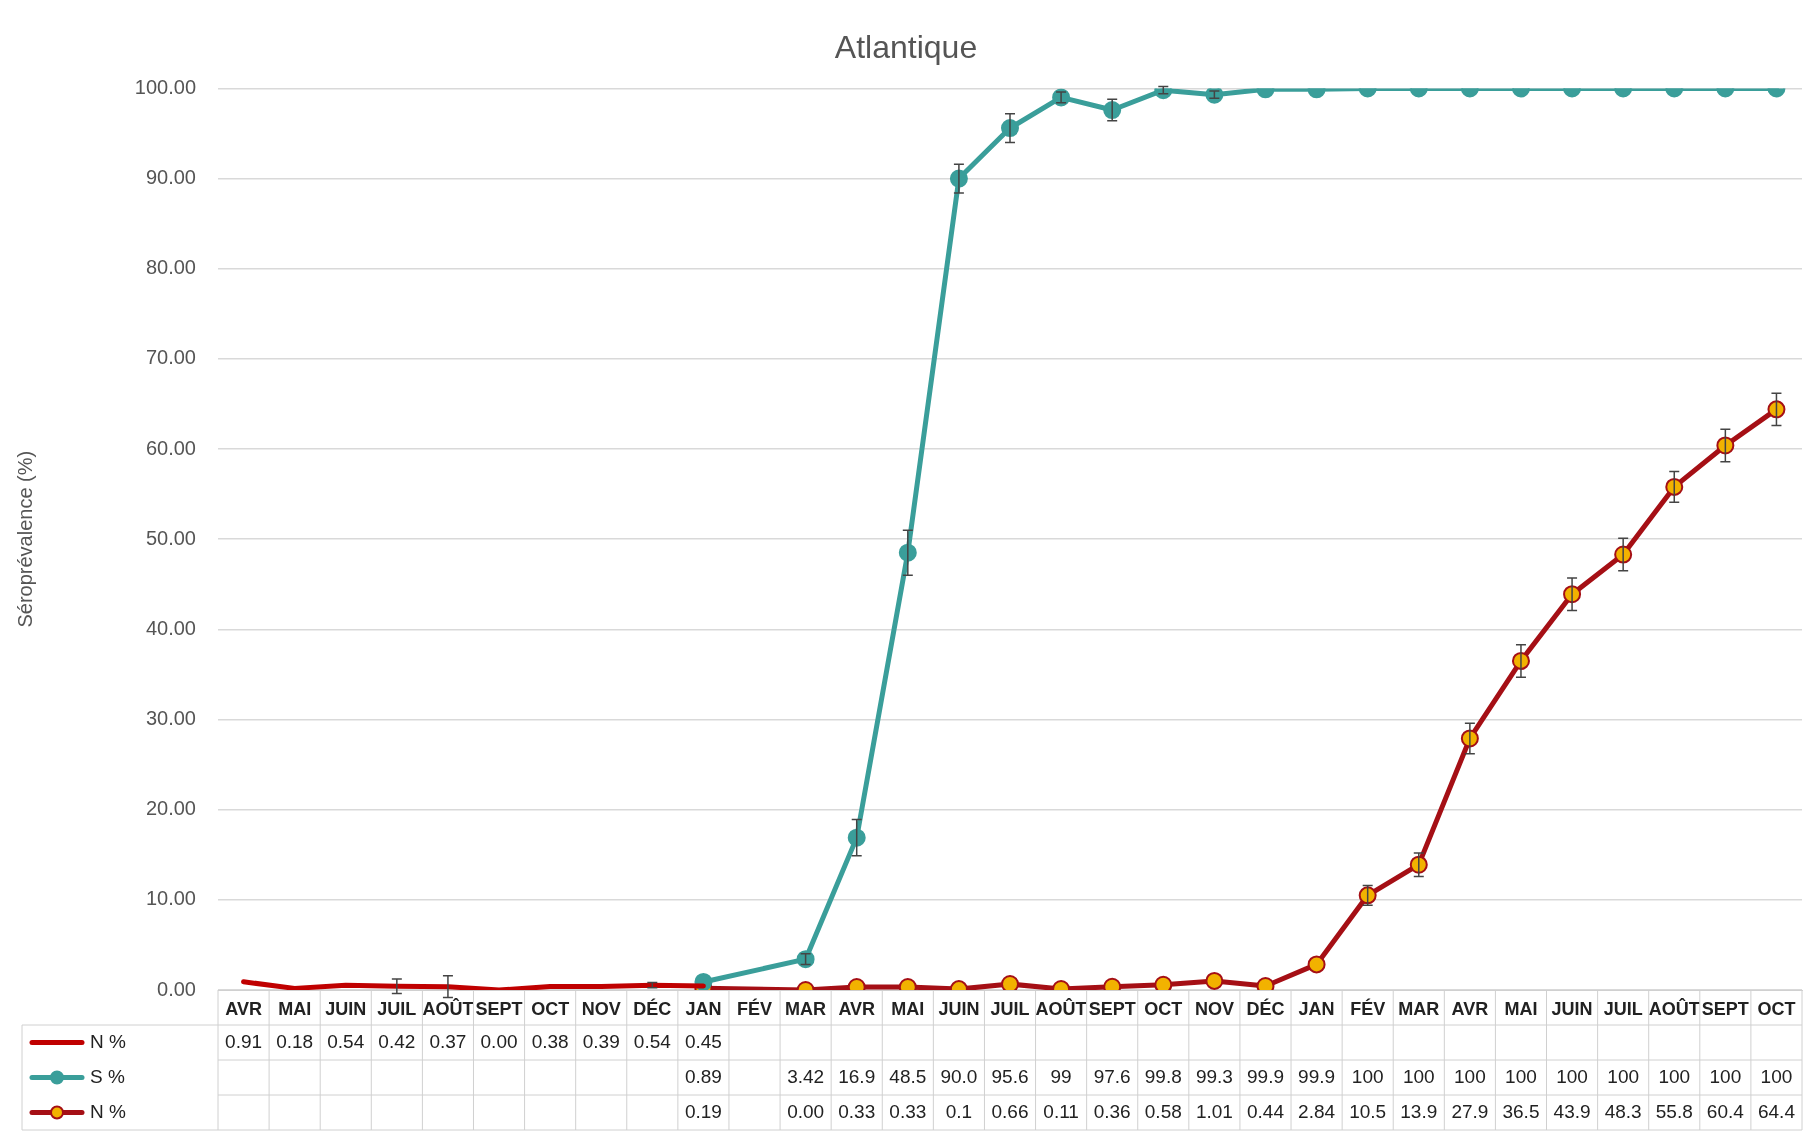  I want to click on data-label: 99.3, so click(1214, 1076).